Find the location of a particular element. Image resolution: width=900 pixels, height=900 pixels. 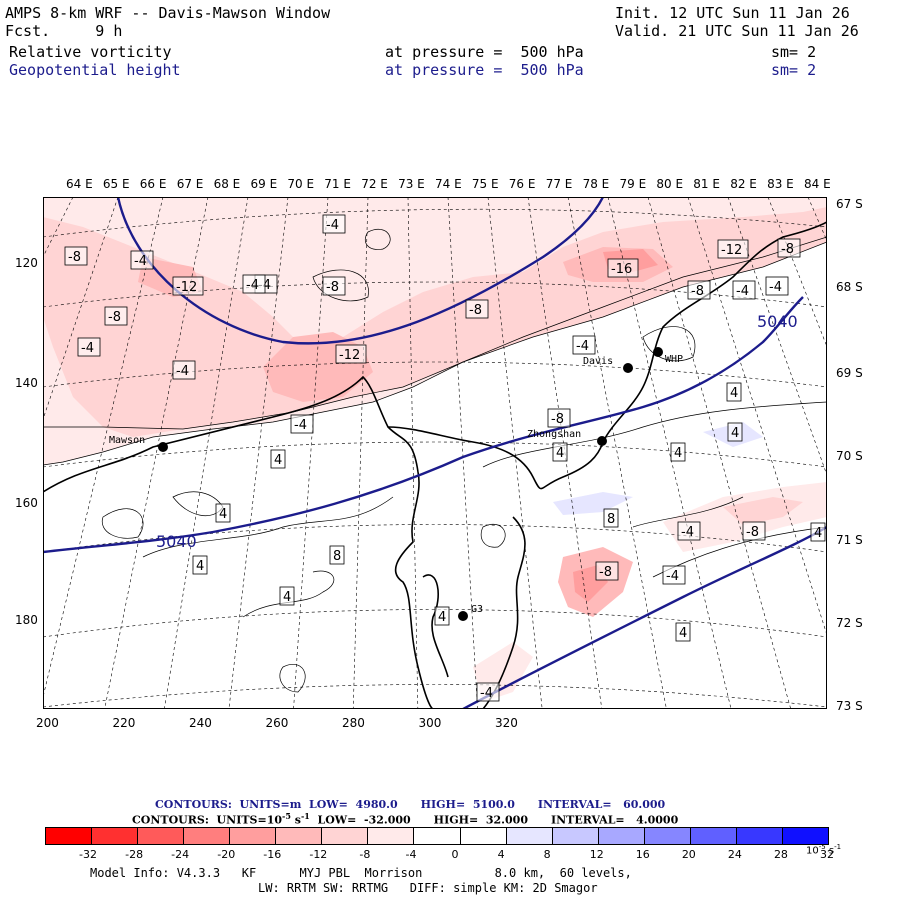

colorbar-tick-label: 0 is located at coordinates (455, 854).